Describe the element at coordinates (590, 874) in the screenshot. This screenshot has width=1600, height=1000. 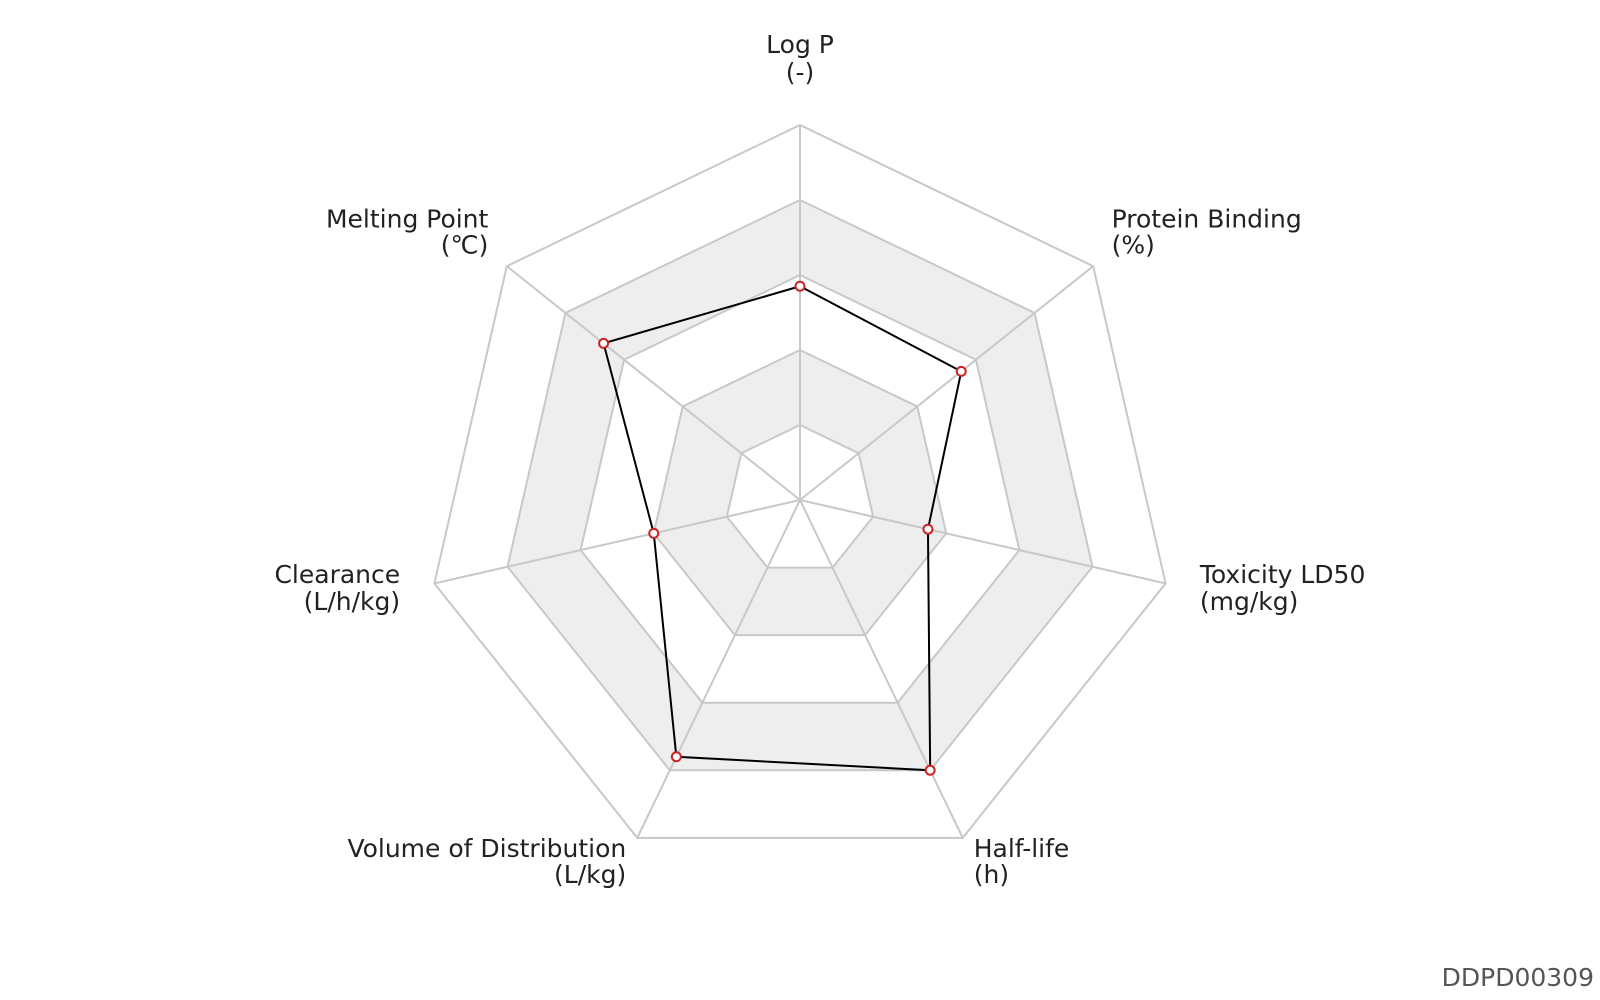
I see `axis-unit-4: (L/kg)` at that location.